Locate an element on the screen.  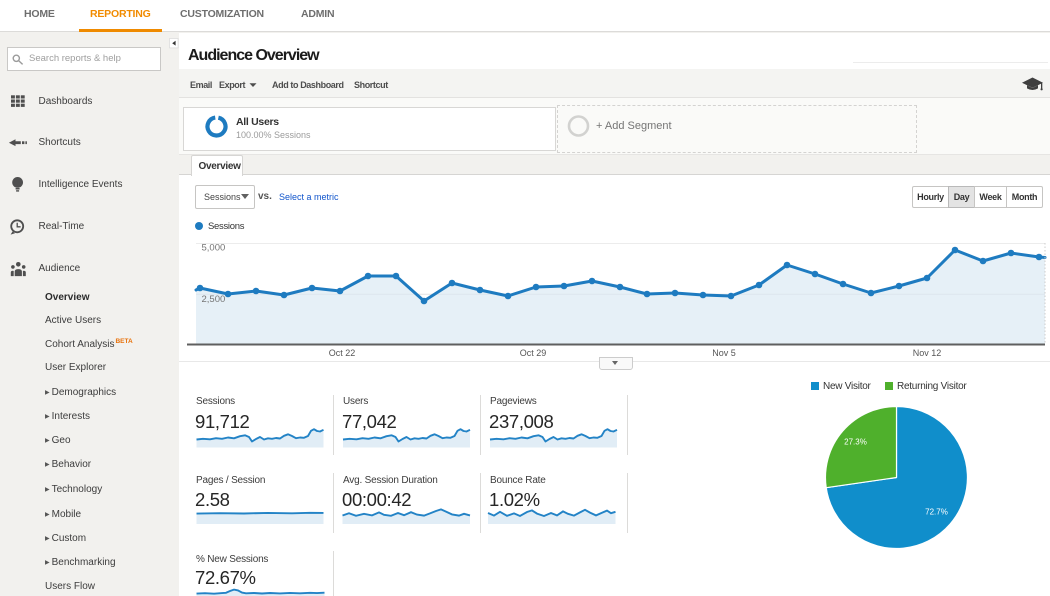
svg-text: 2,500 is located at coordinates (214, 299).